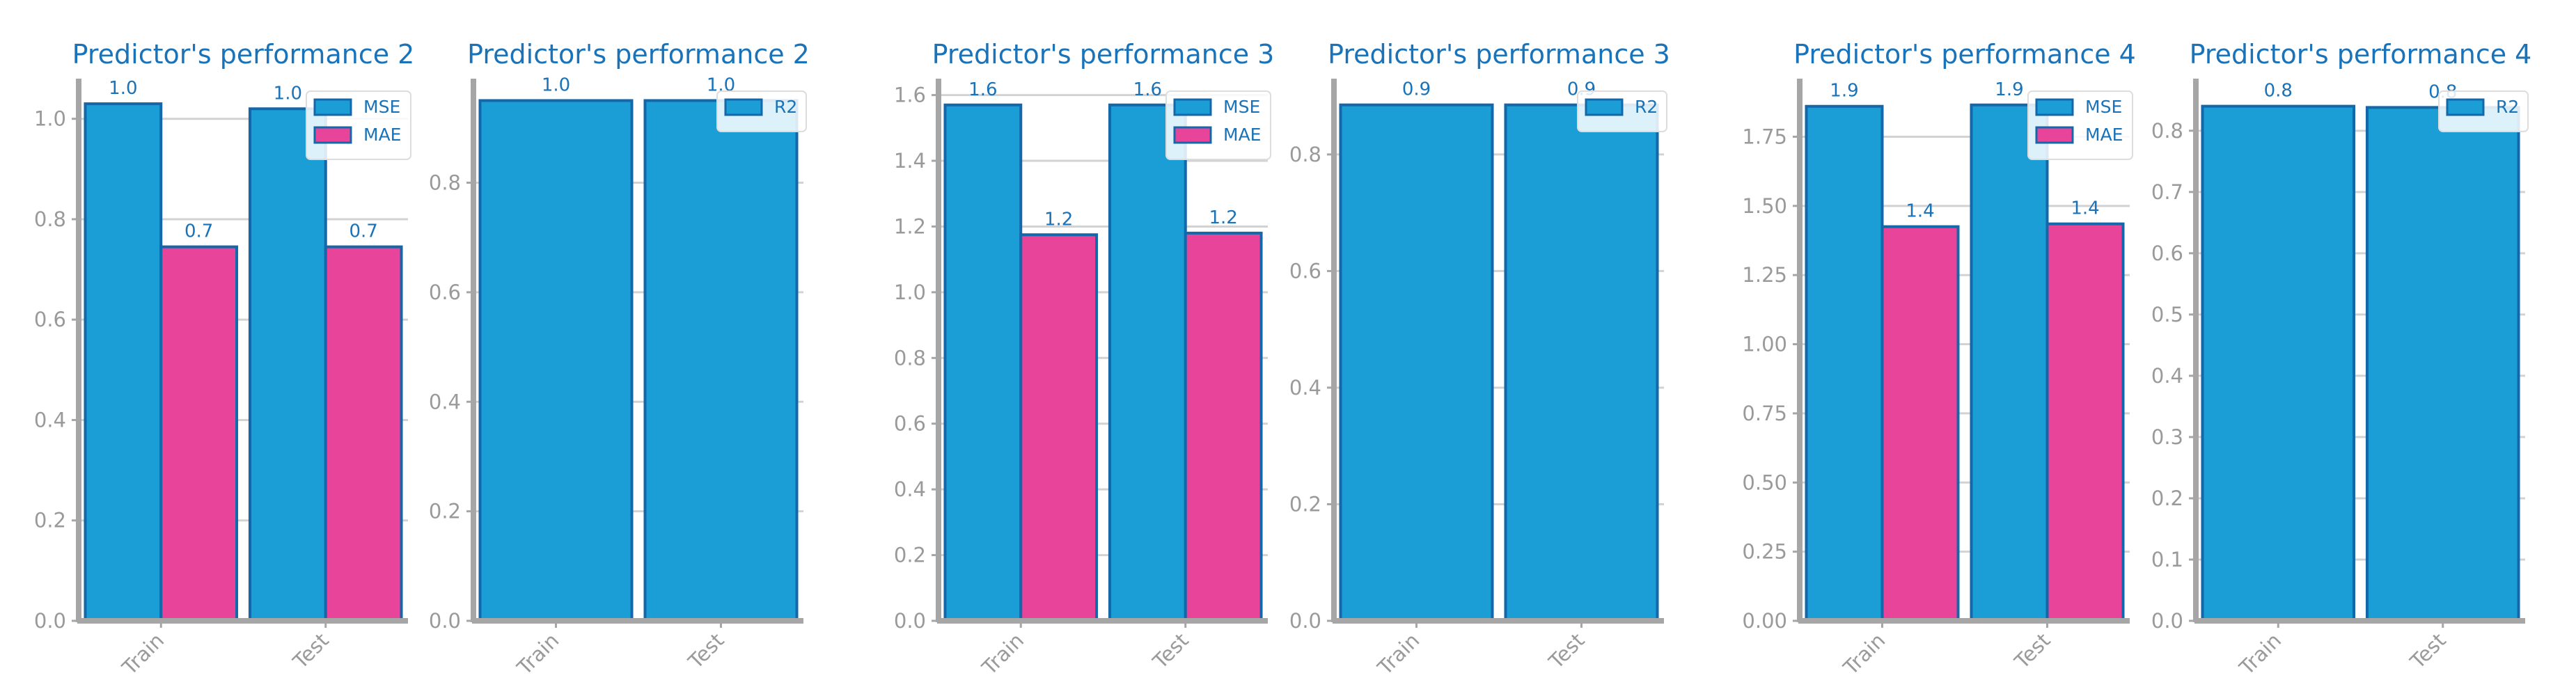 The width and height of the screenshot is (2576, 696). Describe the element at coordinates (363, 231) in the screenshot. I see `data-label: 0.7` at that location.